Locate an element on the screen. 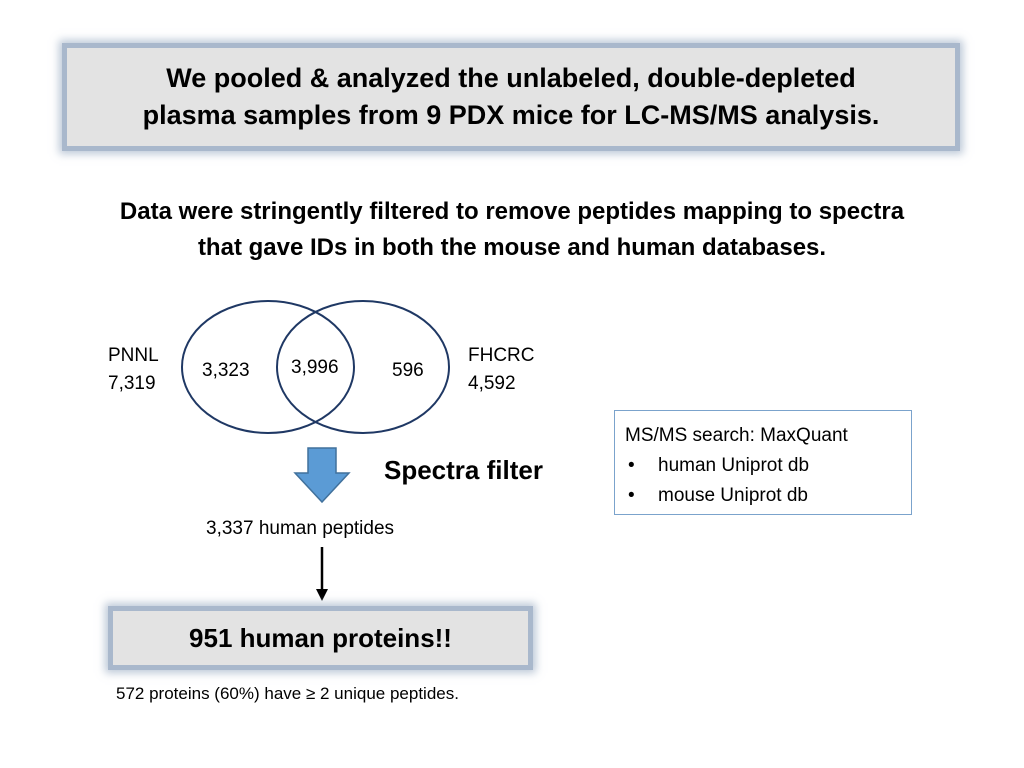 This screenshot has width=1024, height=768. search-db-list: human Uniprot db mouse Uniprot db is located at coordinates (768, 481).